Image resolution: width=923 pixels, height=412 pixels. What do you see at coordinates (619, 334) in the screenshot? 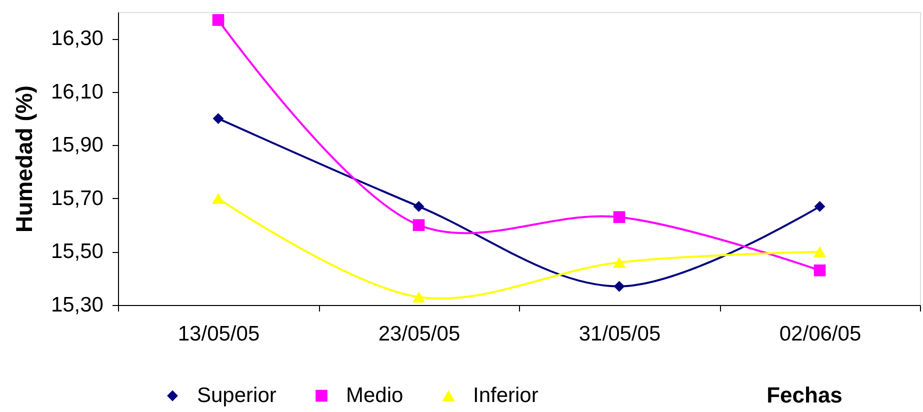
I see `x-tick-label: 31/05/05` at bounding box center [619, 334].